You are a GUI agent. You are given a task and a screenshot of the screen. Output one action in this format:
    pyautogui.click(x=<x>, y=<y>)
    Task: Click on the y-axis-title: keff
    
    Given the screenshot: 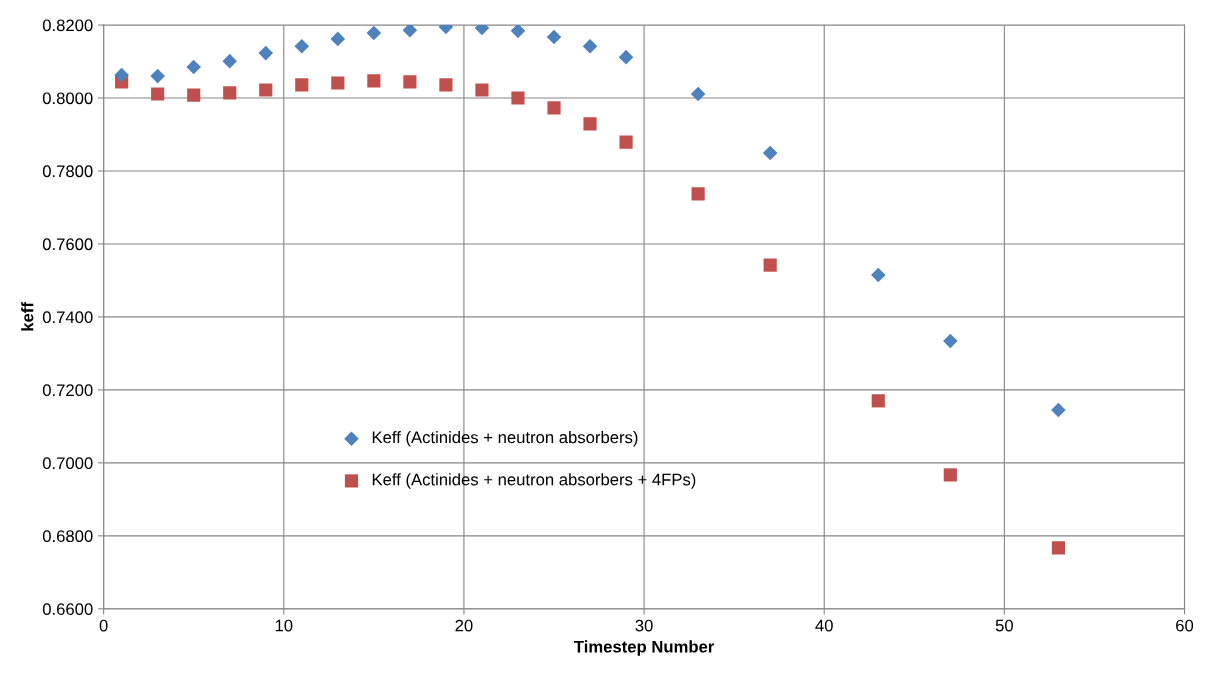 What is the action you would take?
    pyautogui.click(x=27, y=316)
    